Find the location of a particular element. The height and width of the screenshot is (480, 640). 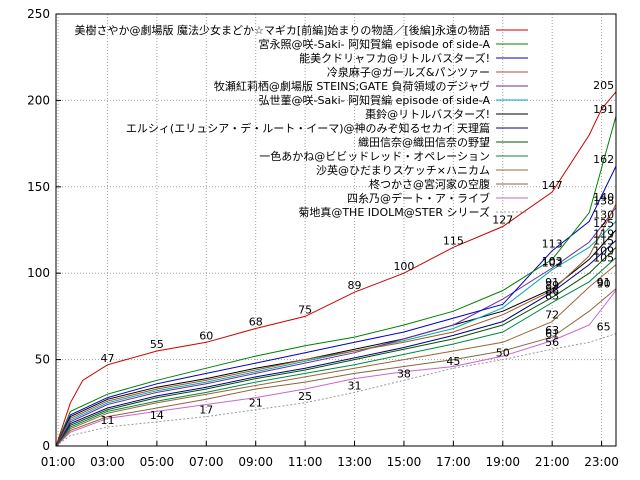

legend-label-13: 菊地真@THE IDOLM@STER シリーズ is located at coordinates (394, 212).